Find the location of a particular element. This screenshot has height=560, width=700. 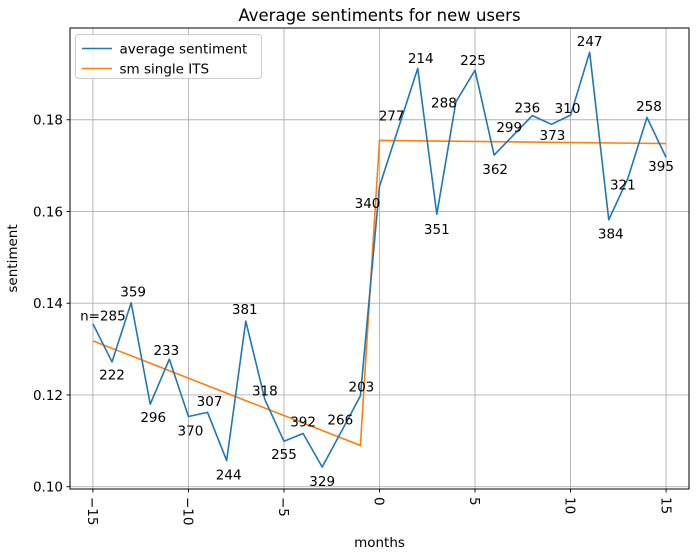

point-label: 321 is located at coordinates (623, 185).